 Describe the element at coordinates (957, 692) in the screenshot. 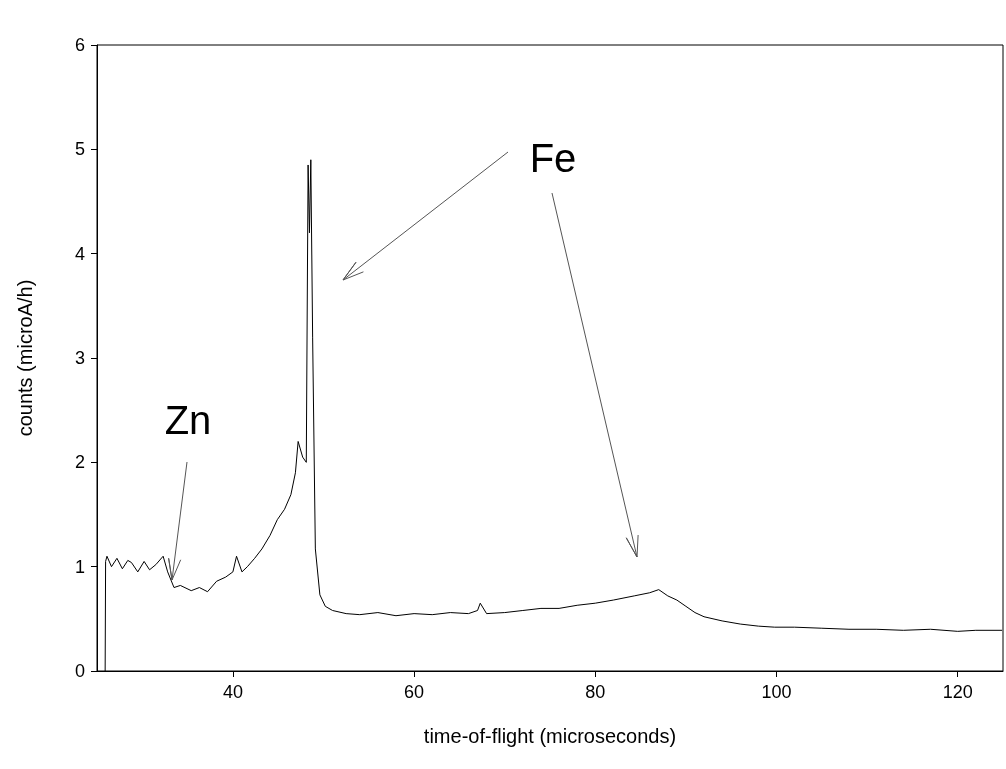

I see `x-tick-label: 120` at that location.